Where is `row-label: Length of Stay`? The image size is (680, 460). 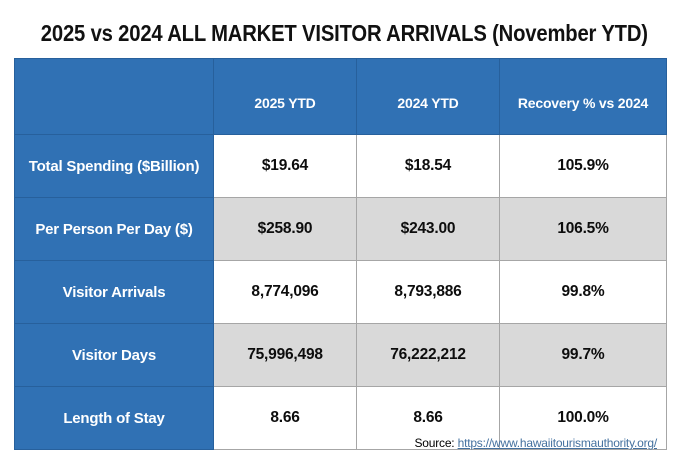
row-label: Length of Stay is located at coordinates (114, 418).